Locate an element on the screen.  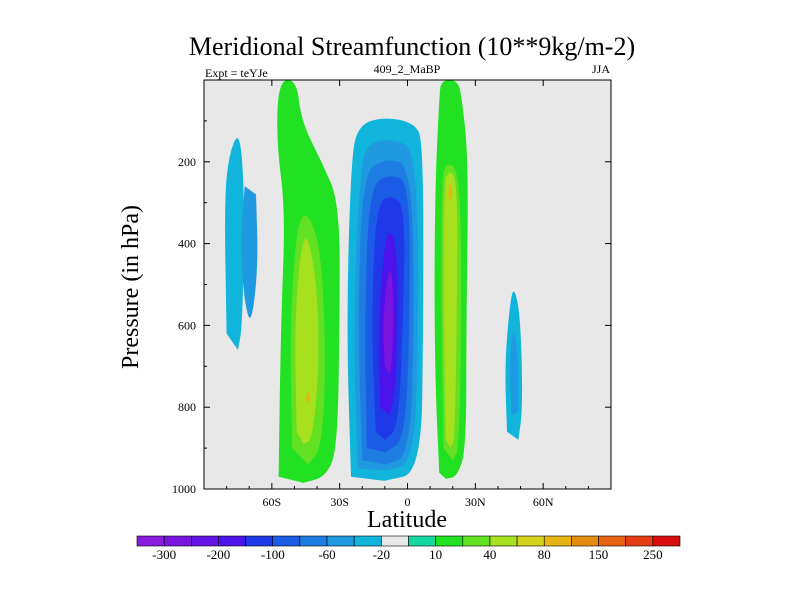
x-axis-label: Latitude is located at coordinates (407, 520).